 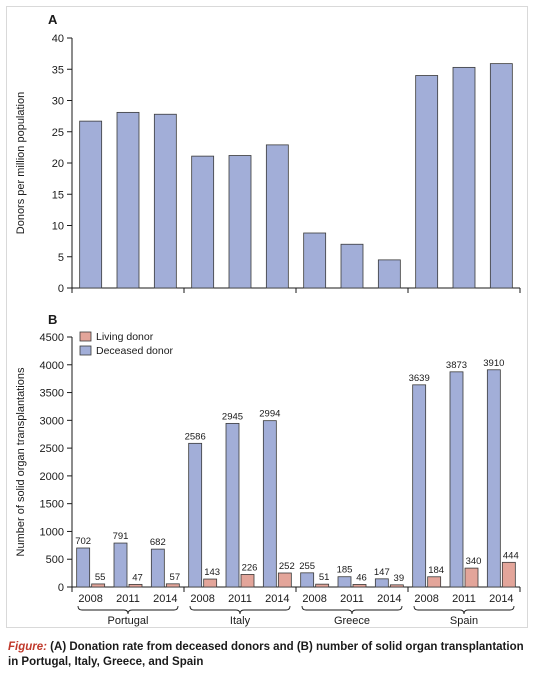 What do you see at coordinates (250, 567) in the screenshot?
I see `panel-b-data-label-living: 226` at bounding box center [250, 567].